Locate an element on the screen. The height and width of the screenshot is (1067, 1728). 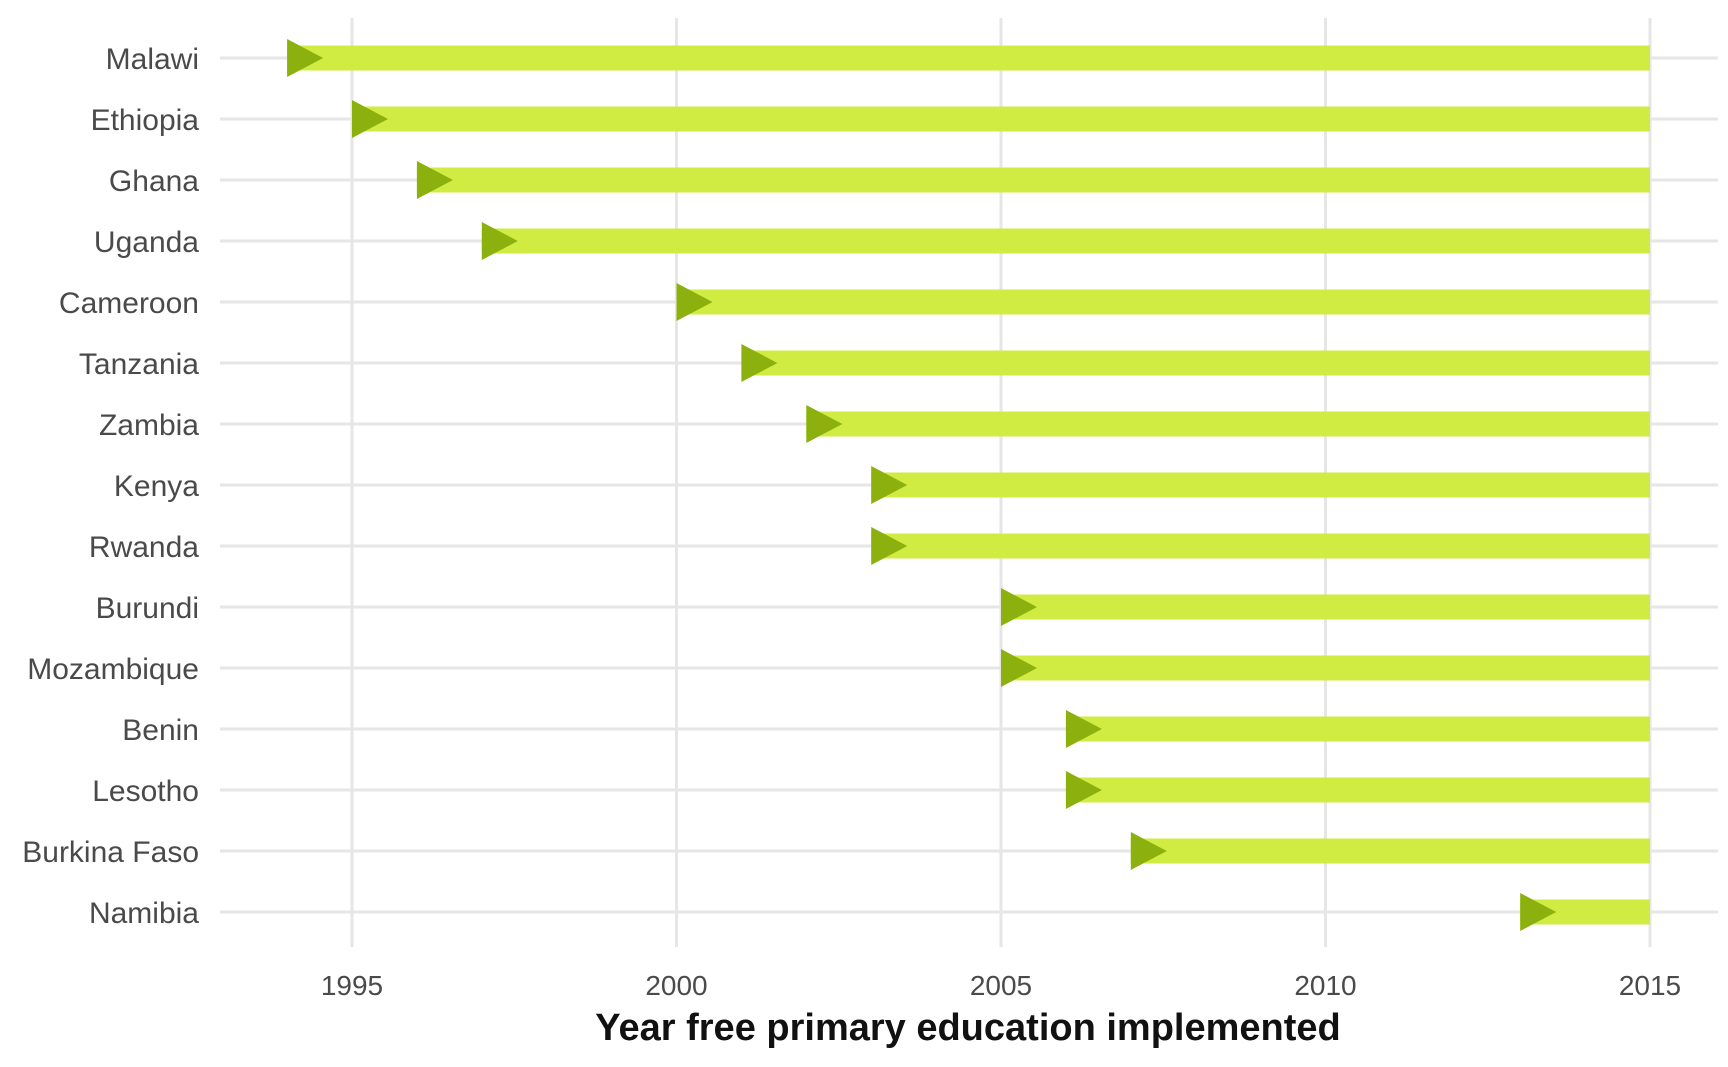
x-axis-tick-labels: 1995 2000 2005 2010 2015 is located at coordinates (1001, 985).